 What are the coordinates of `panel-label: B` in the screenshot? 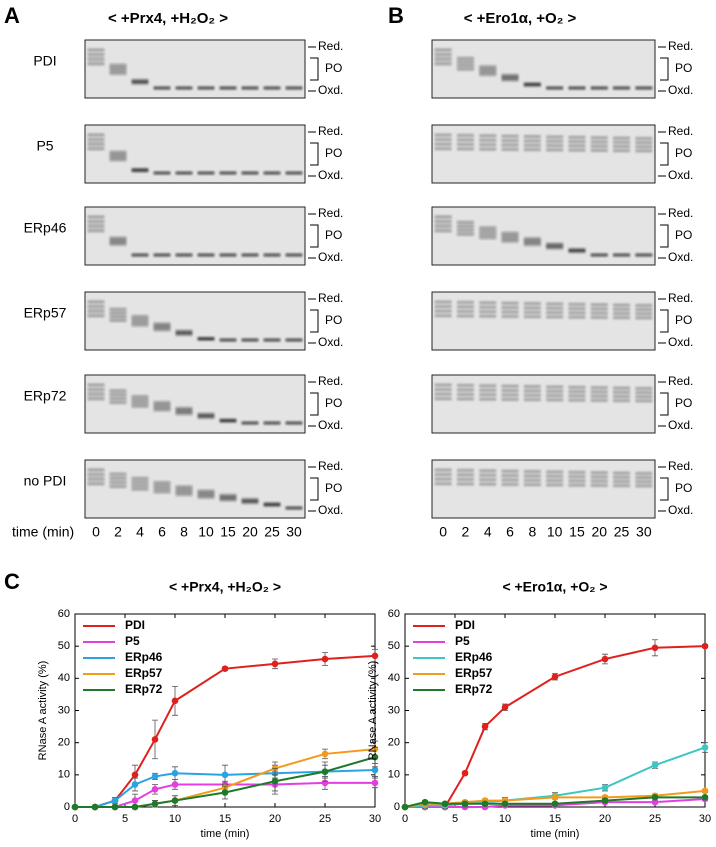 It's located at (396, 15).